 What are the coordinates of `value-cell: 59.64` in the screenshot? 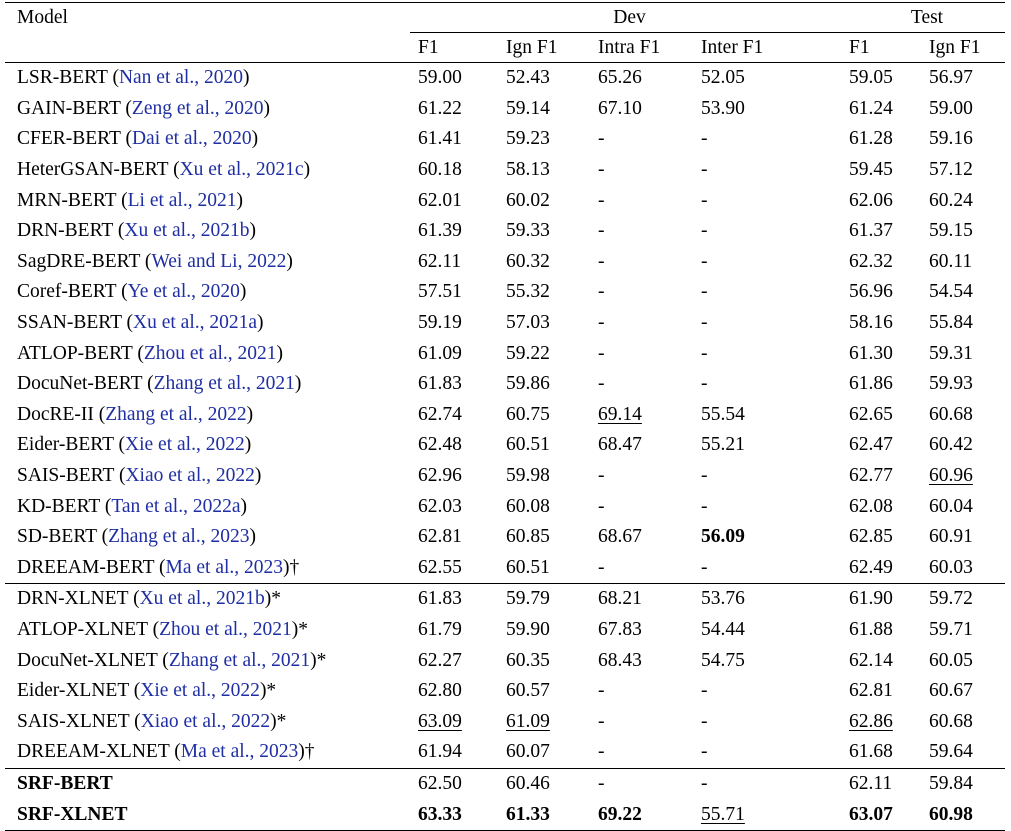 It's located at (963, 752).